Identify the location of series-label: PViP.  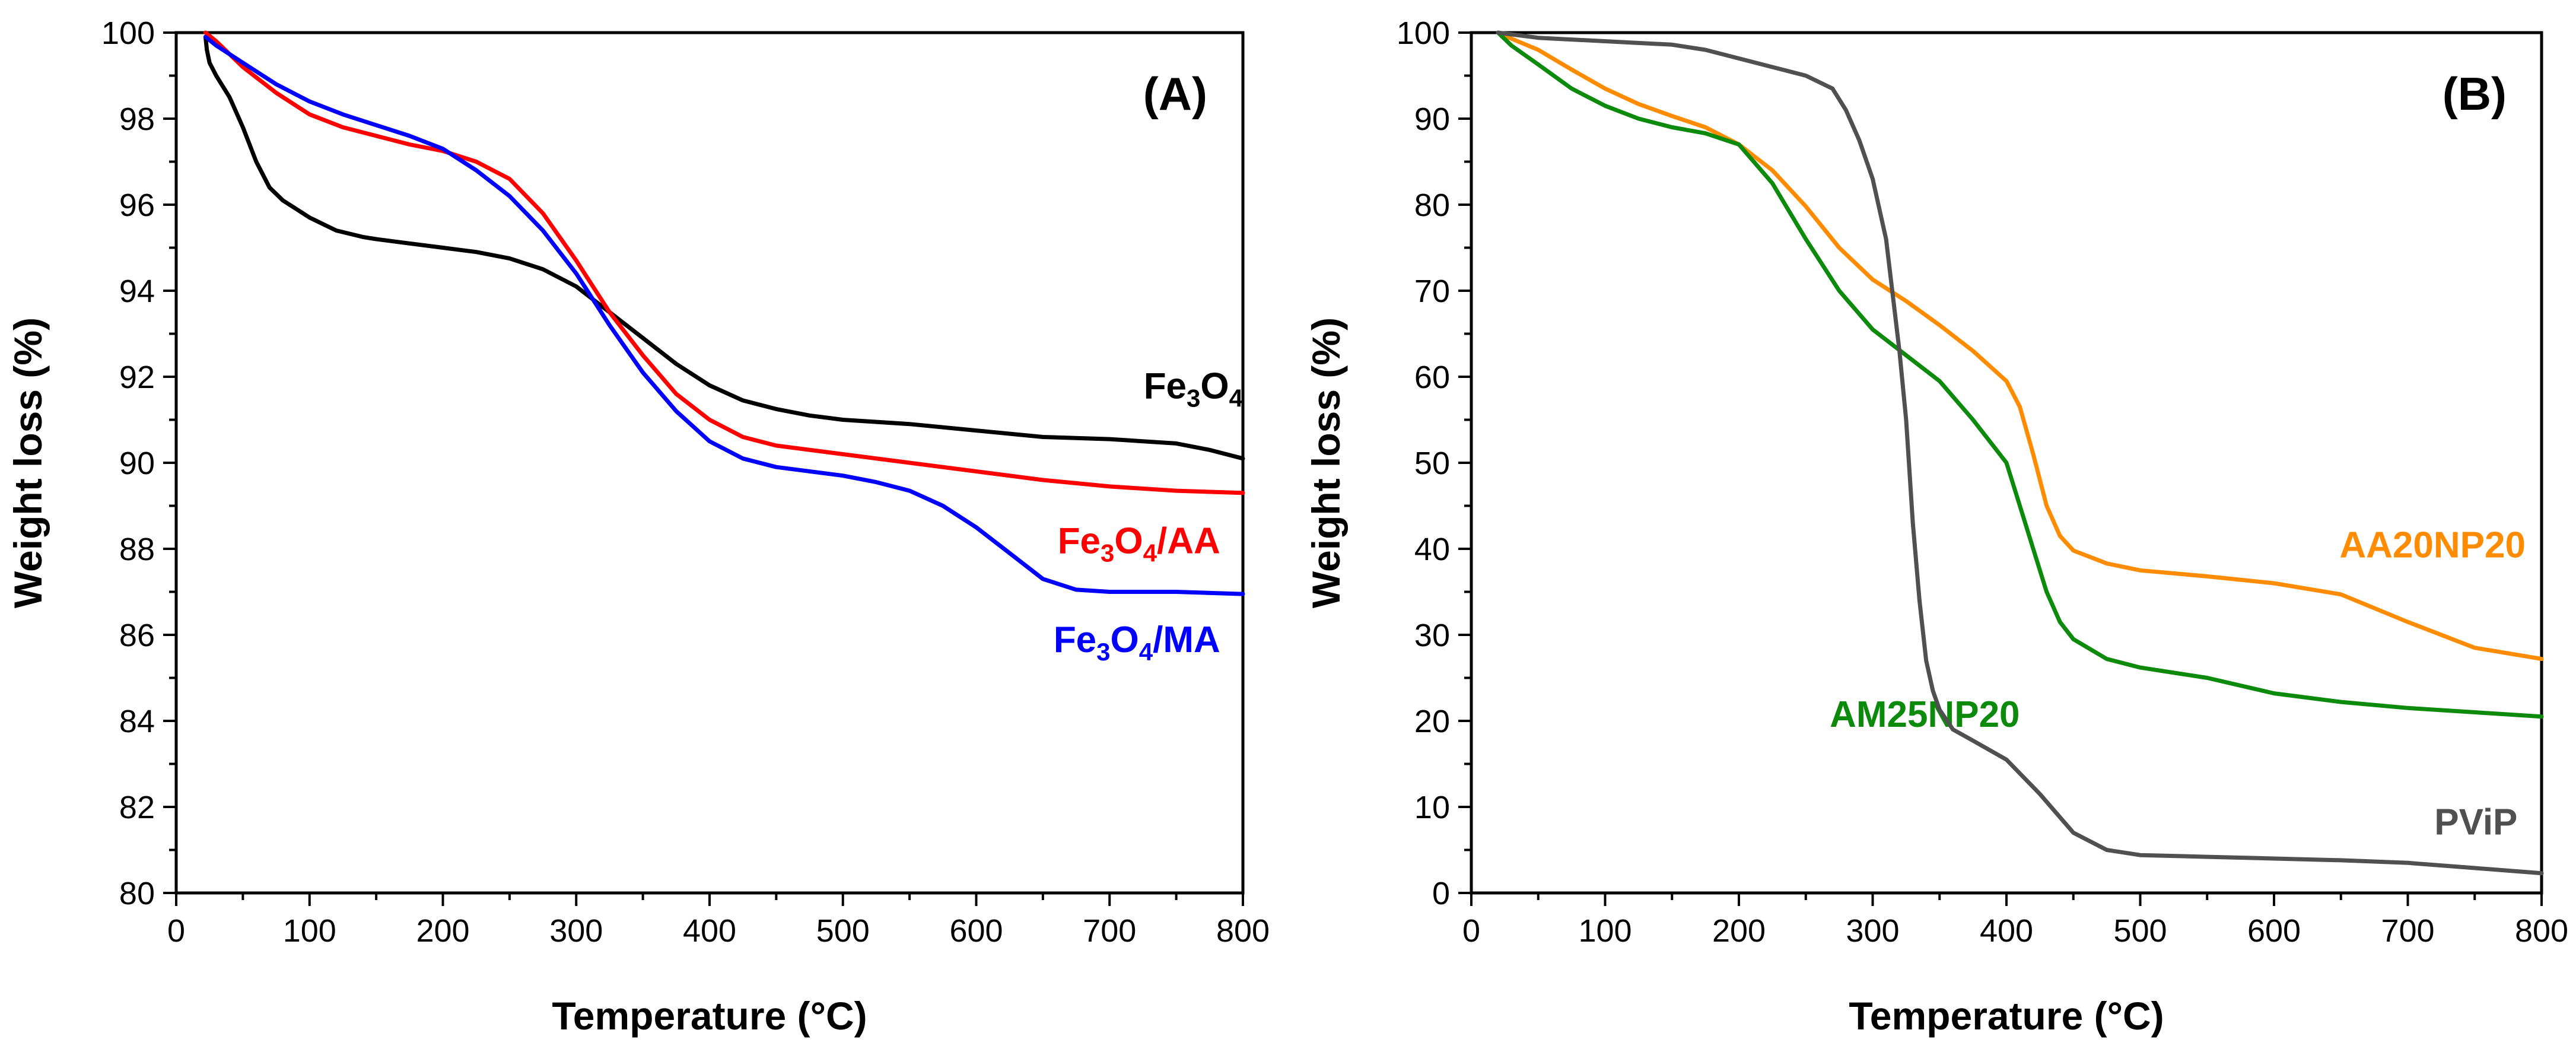
(2475, 822).